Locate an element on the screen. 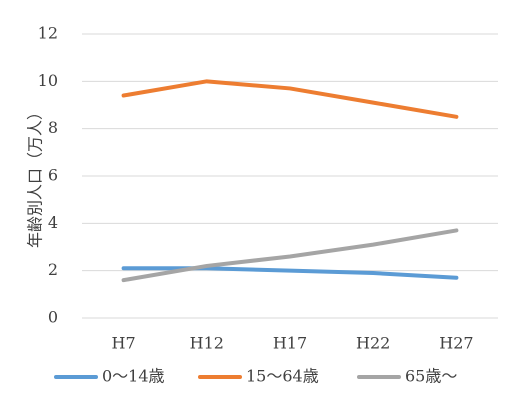 The height and width of the screenshot is (411, 516). y-tick-label: 6 is located at coordinates (53, 175).